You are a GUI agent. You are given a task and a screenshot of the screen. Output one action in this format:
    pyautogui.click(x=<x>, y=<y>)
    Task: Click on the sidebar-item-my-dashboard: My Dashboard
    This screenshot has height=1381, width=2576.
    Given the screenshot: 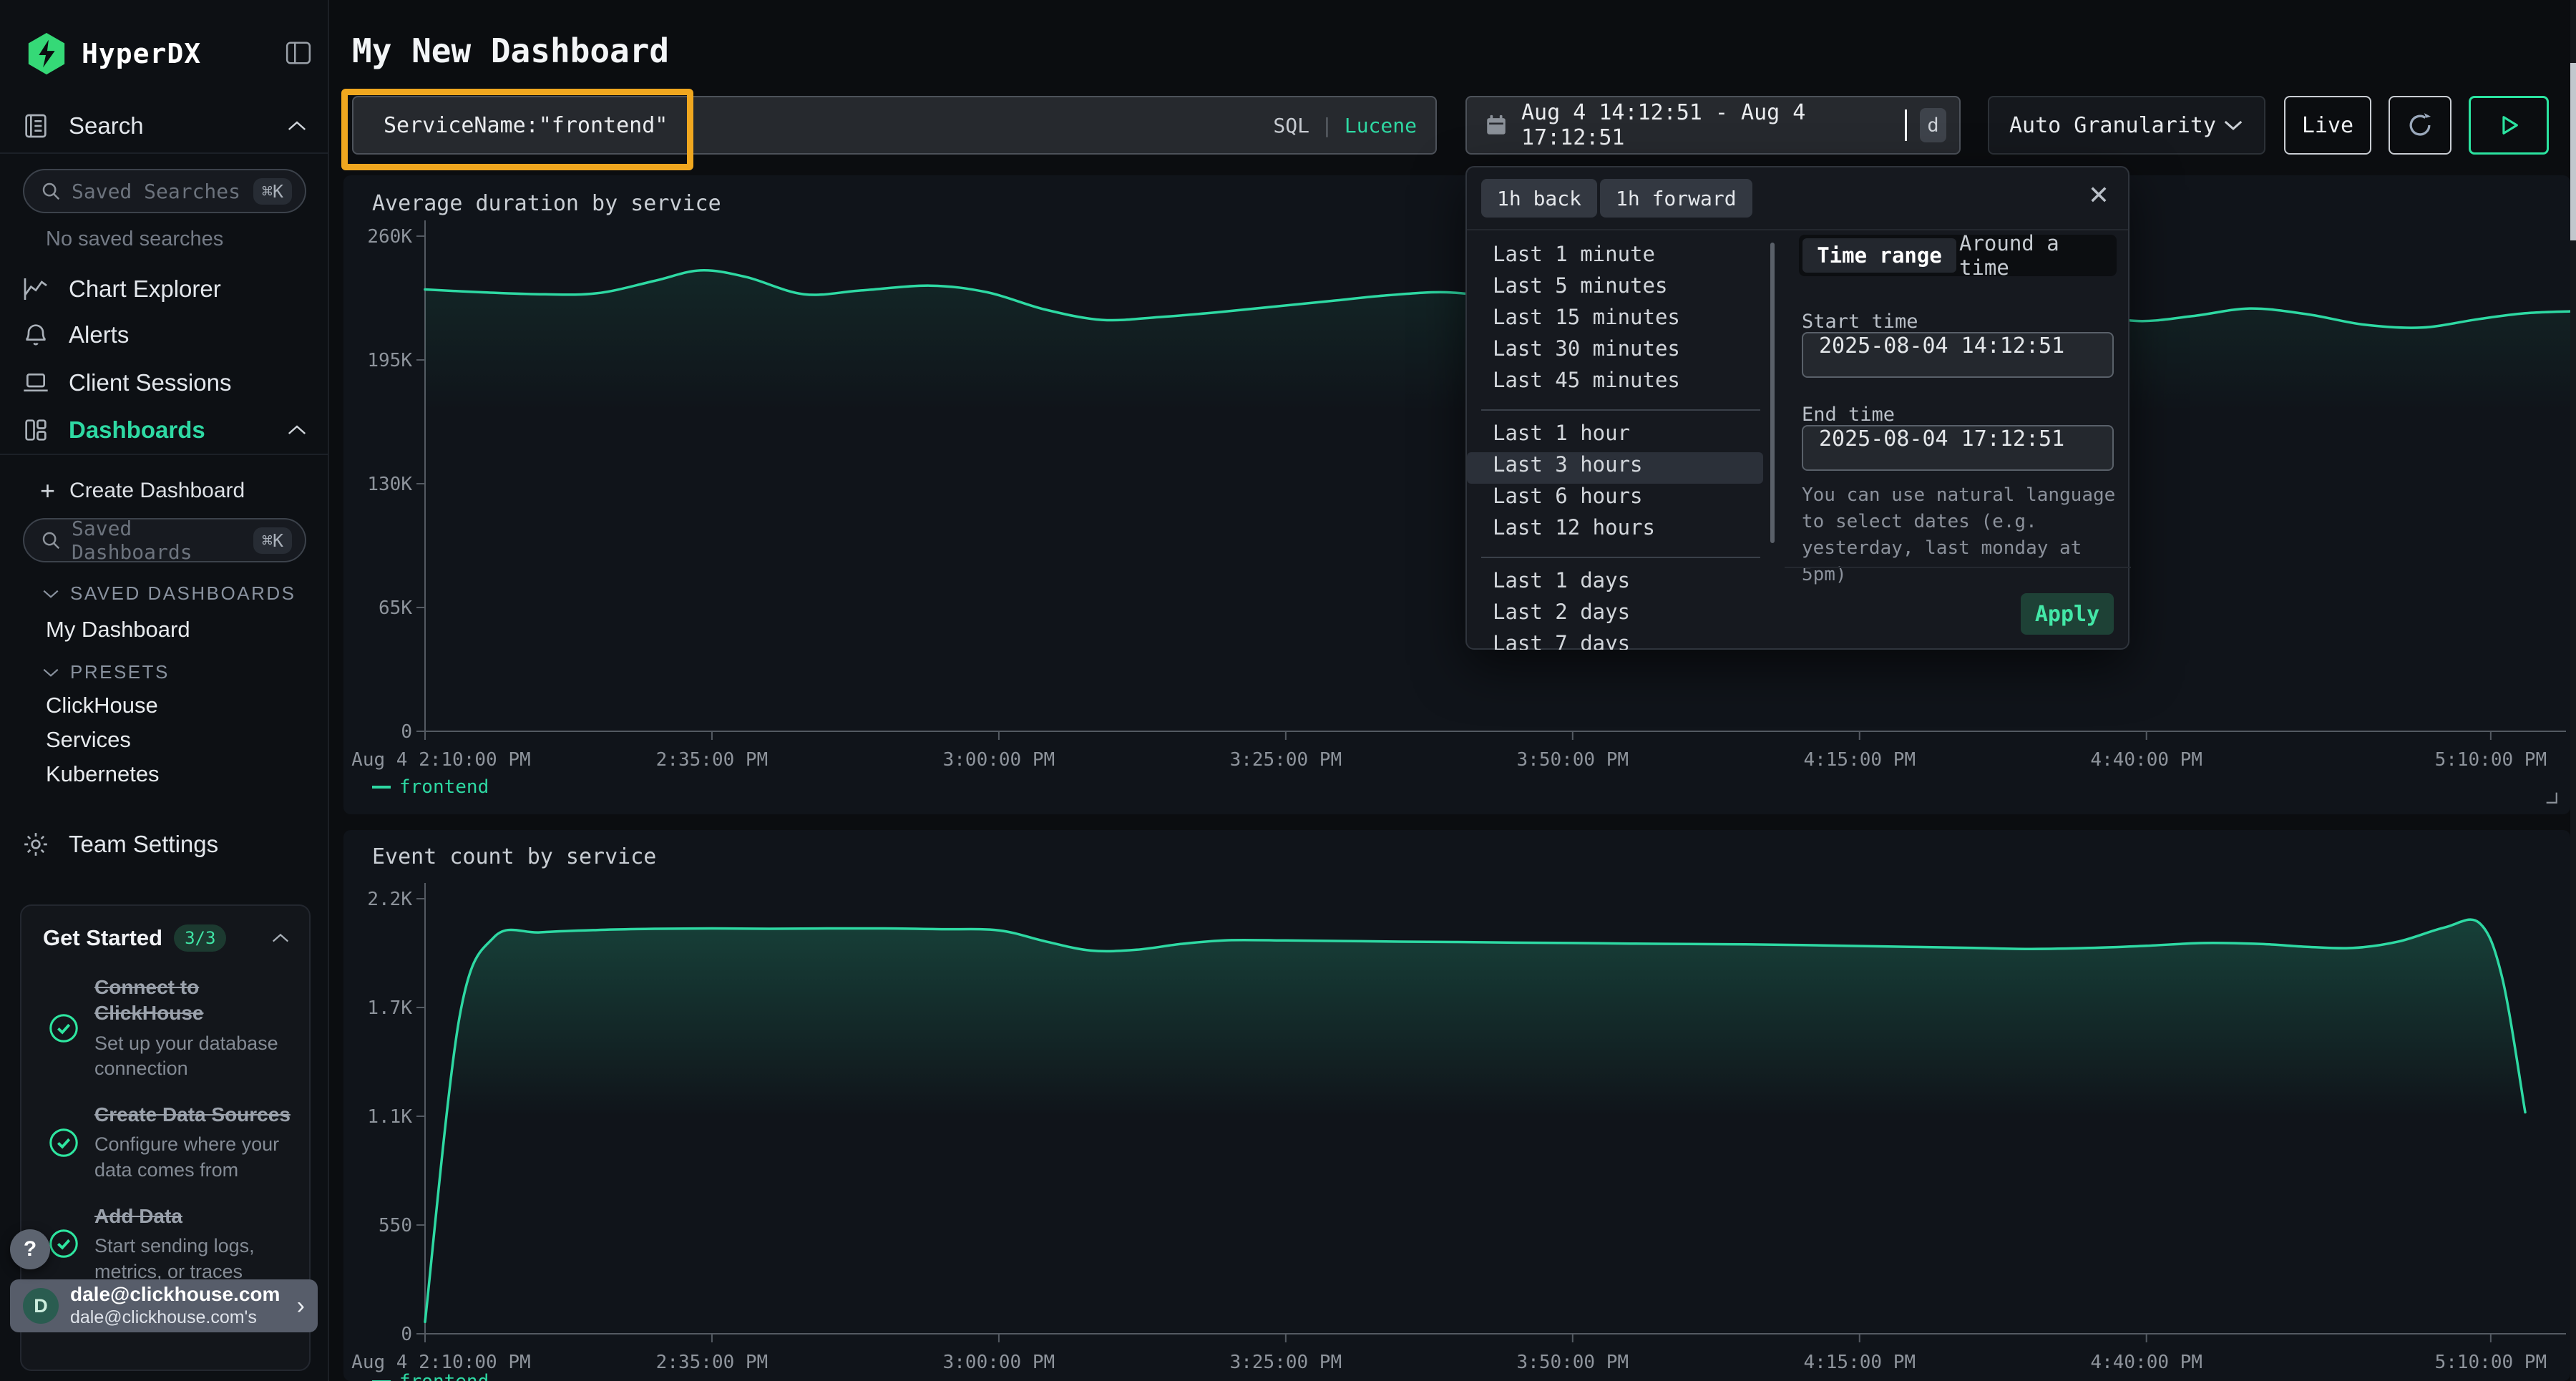 What is the action you would take?
    pyautogui.click(x=118, y=629)
    